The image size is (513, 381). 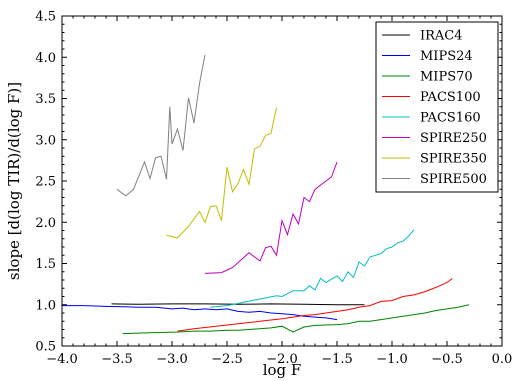 I want to click on series-line-mips24, so click(x=200, y=313).